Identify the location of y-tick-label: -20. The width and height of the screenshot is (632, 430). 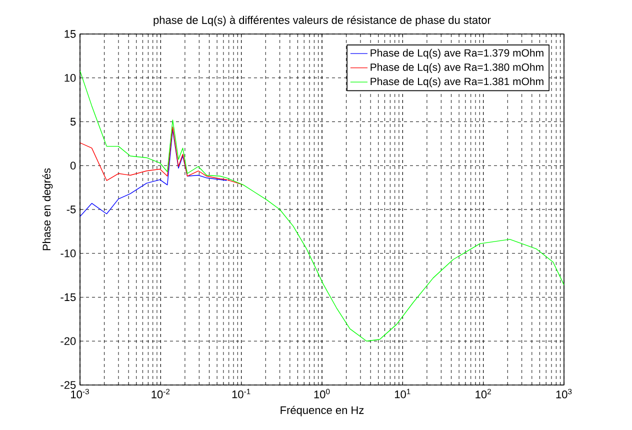
(68, 341).